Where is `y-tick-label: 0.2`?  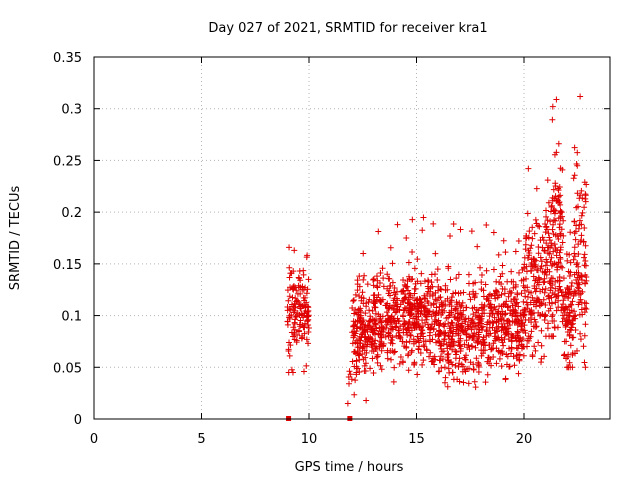 y-tick-label: 0.2 is located at coordinates (71, 213).